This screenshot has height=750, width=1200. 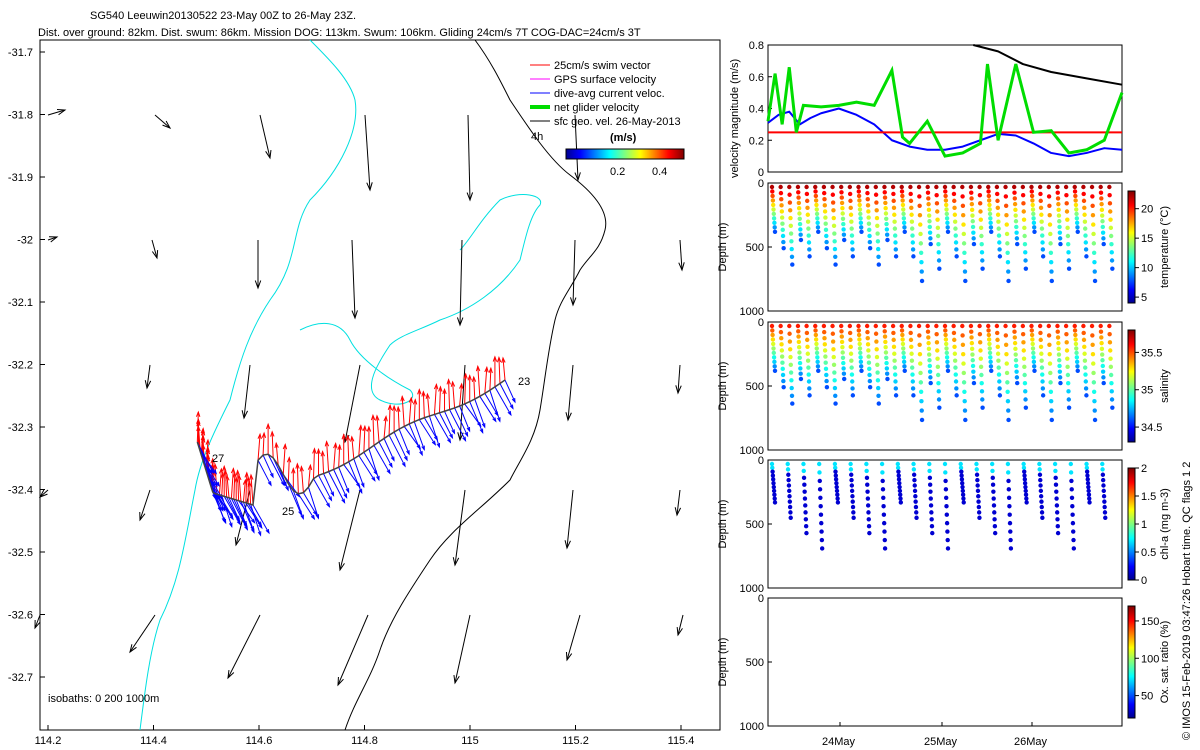 What do you see at coordinates (761, 599) in the screenshot?
I see `depth-ytick-label: 0` at bounding box center [761, 599].